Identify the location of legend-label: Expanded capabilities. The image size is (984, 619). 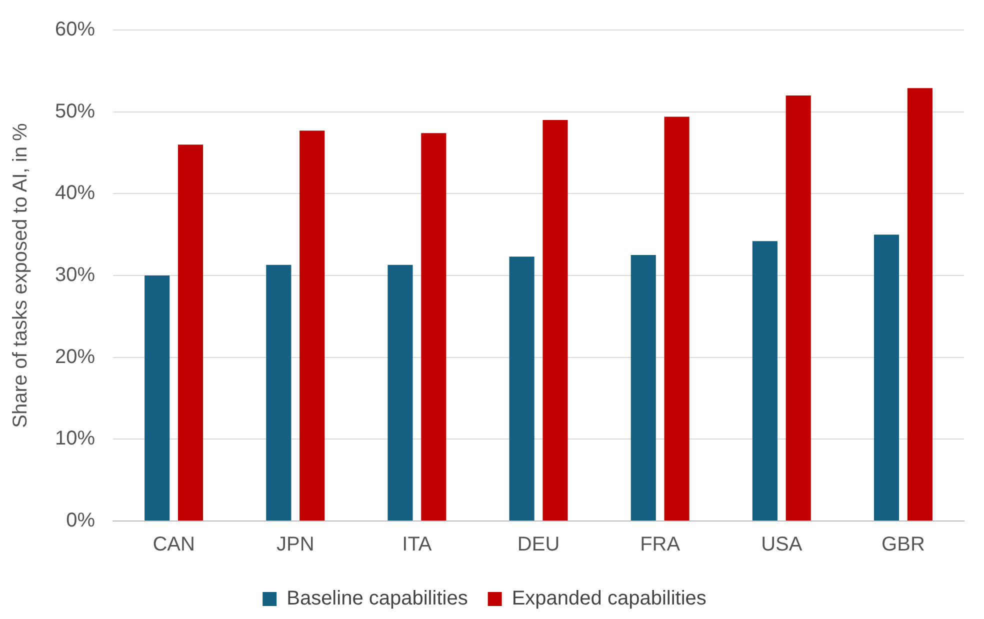
(609, 599).